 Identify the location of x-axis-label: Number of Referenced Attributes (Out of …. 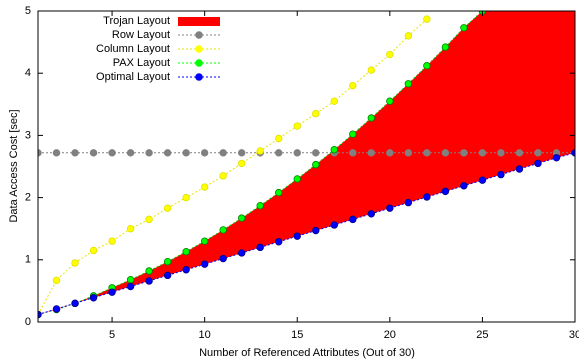
(307, 353).